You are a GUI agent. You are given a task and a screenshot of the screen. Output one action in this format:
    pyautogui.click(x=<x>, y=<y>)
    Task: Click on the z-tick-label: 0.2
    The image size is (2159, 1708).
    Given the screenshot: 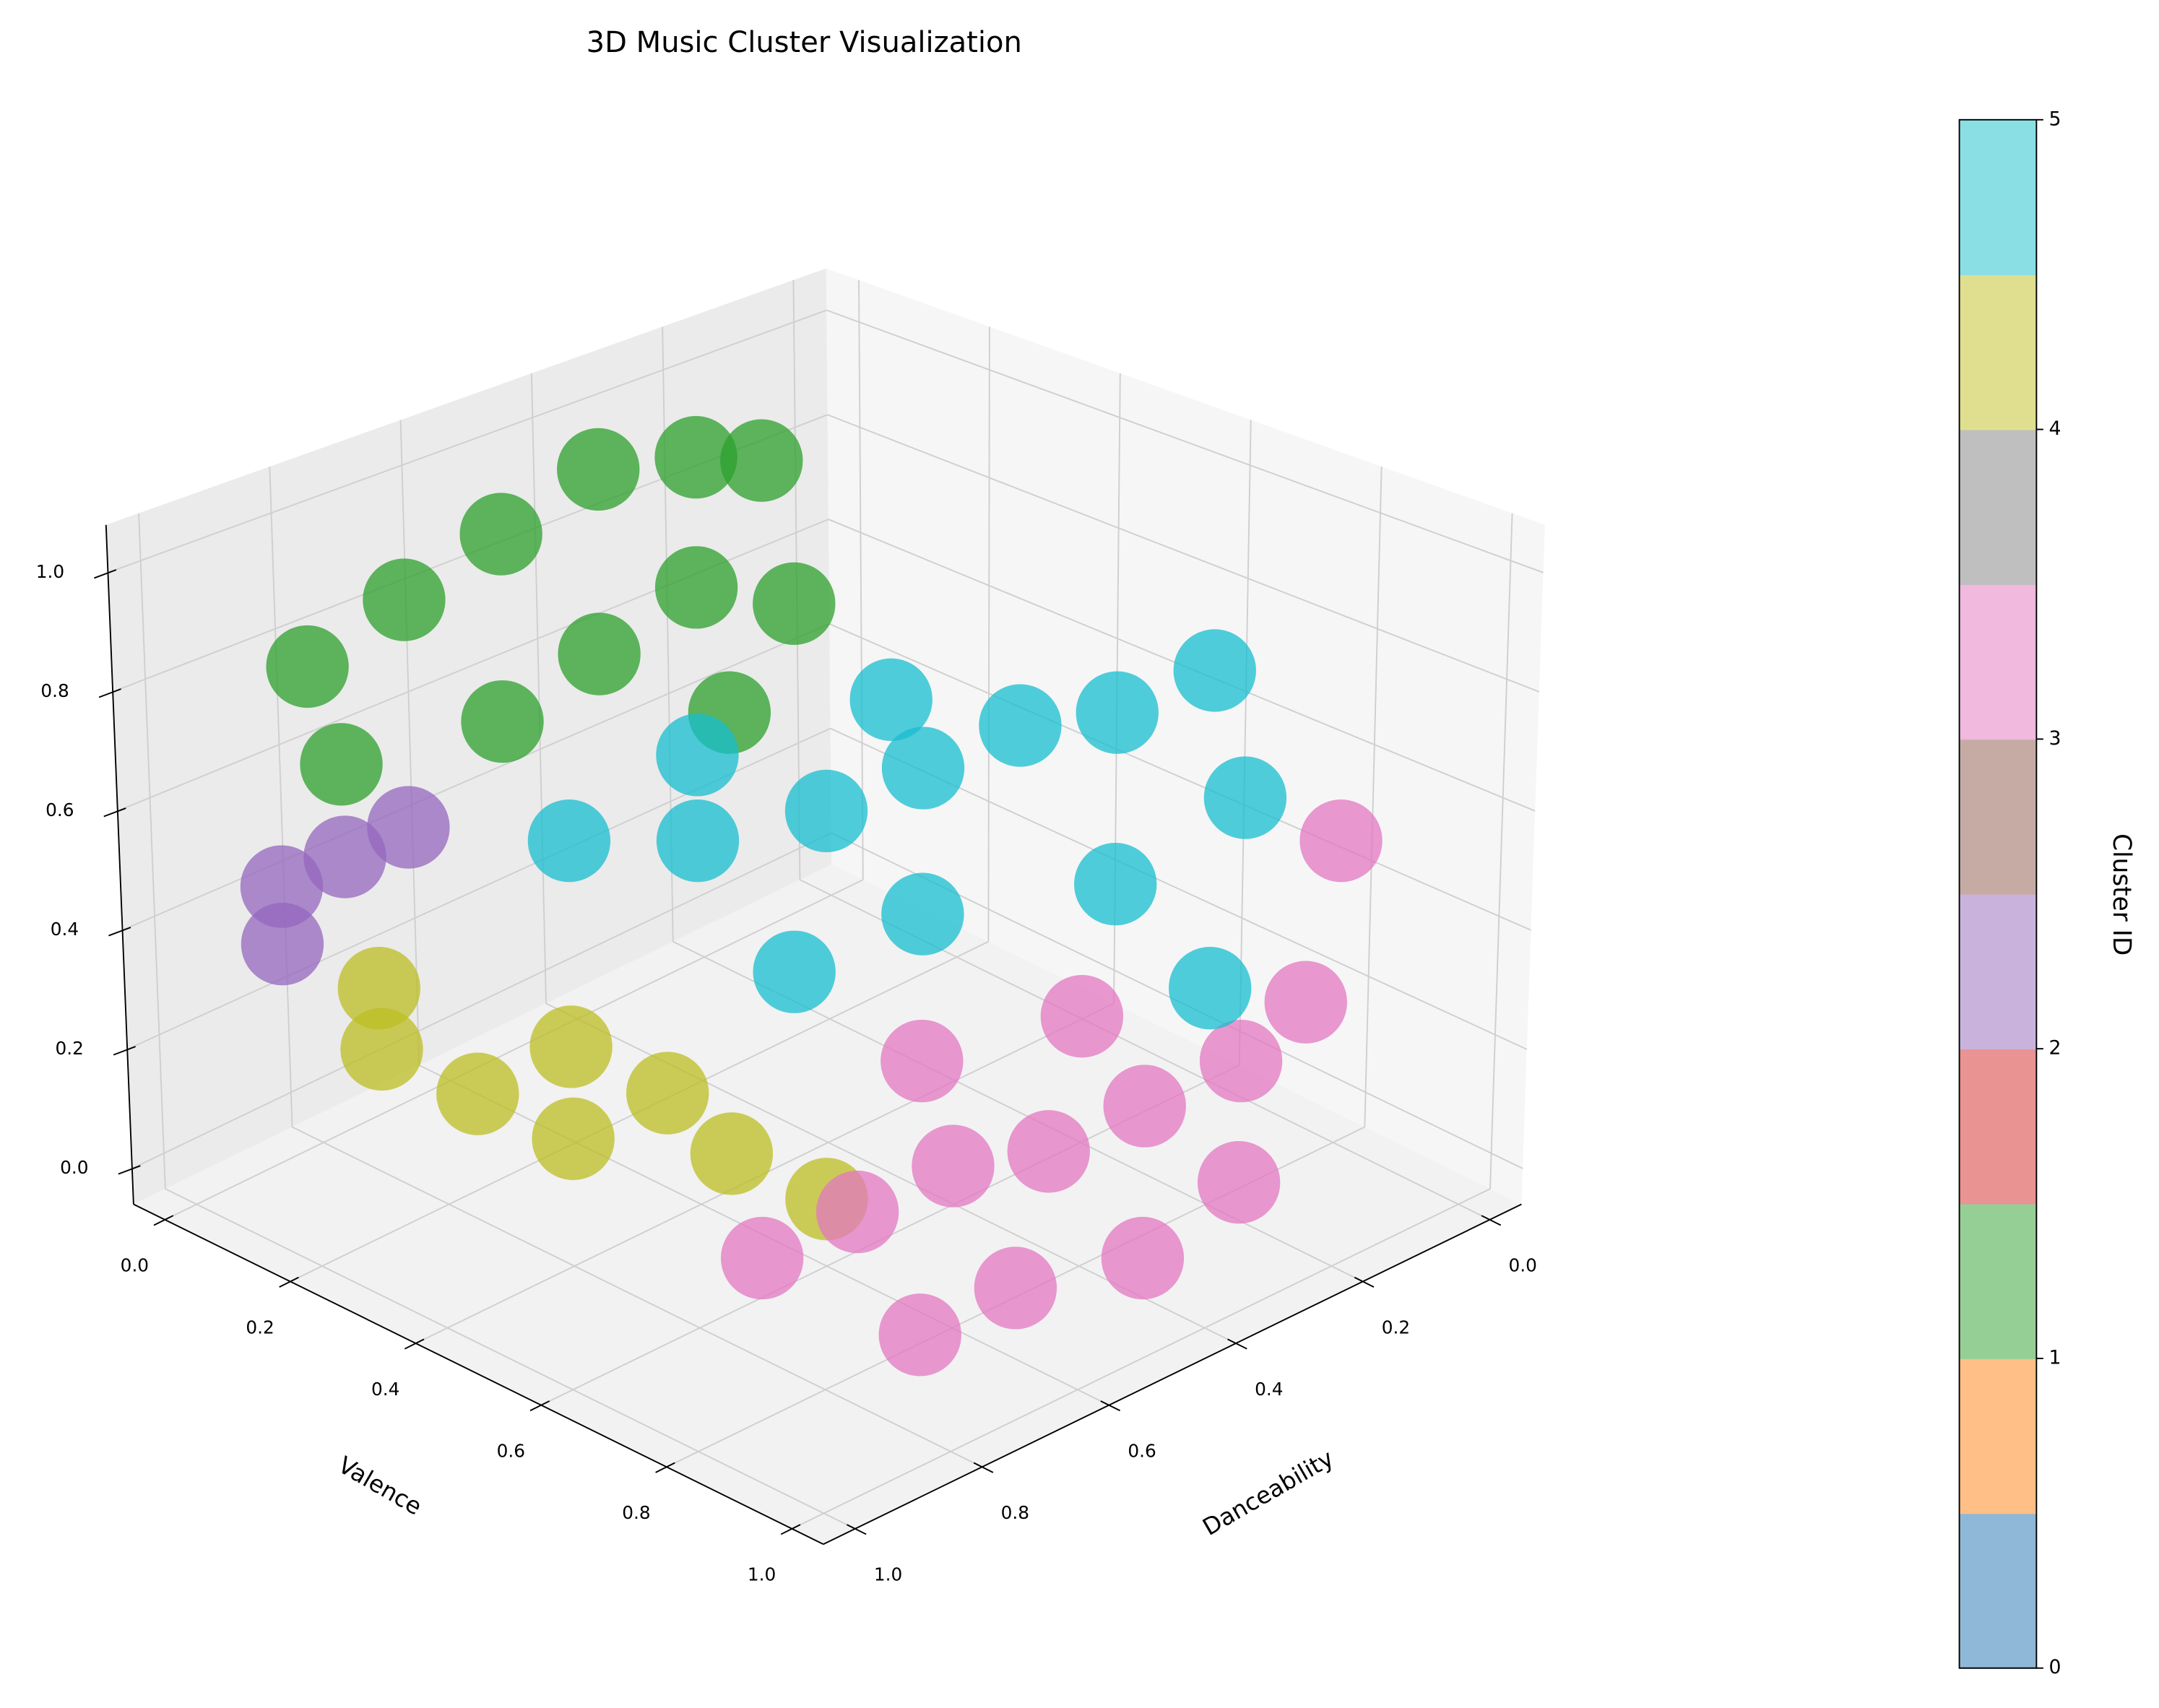 What is the action you would take?
    pyautogui.click(x=69, y=1048)
    